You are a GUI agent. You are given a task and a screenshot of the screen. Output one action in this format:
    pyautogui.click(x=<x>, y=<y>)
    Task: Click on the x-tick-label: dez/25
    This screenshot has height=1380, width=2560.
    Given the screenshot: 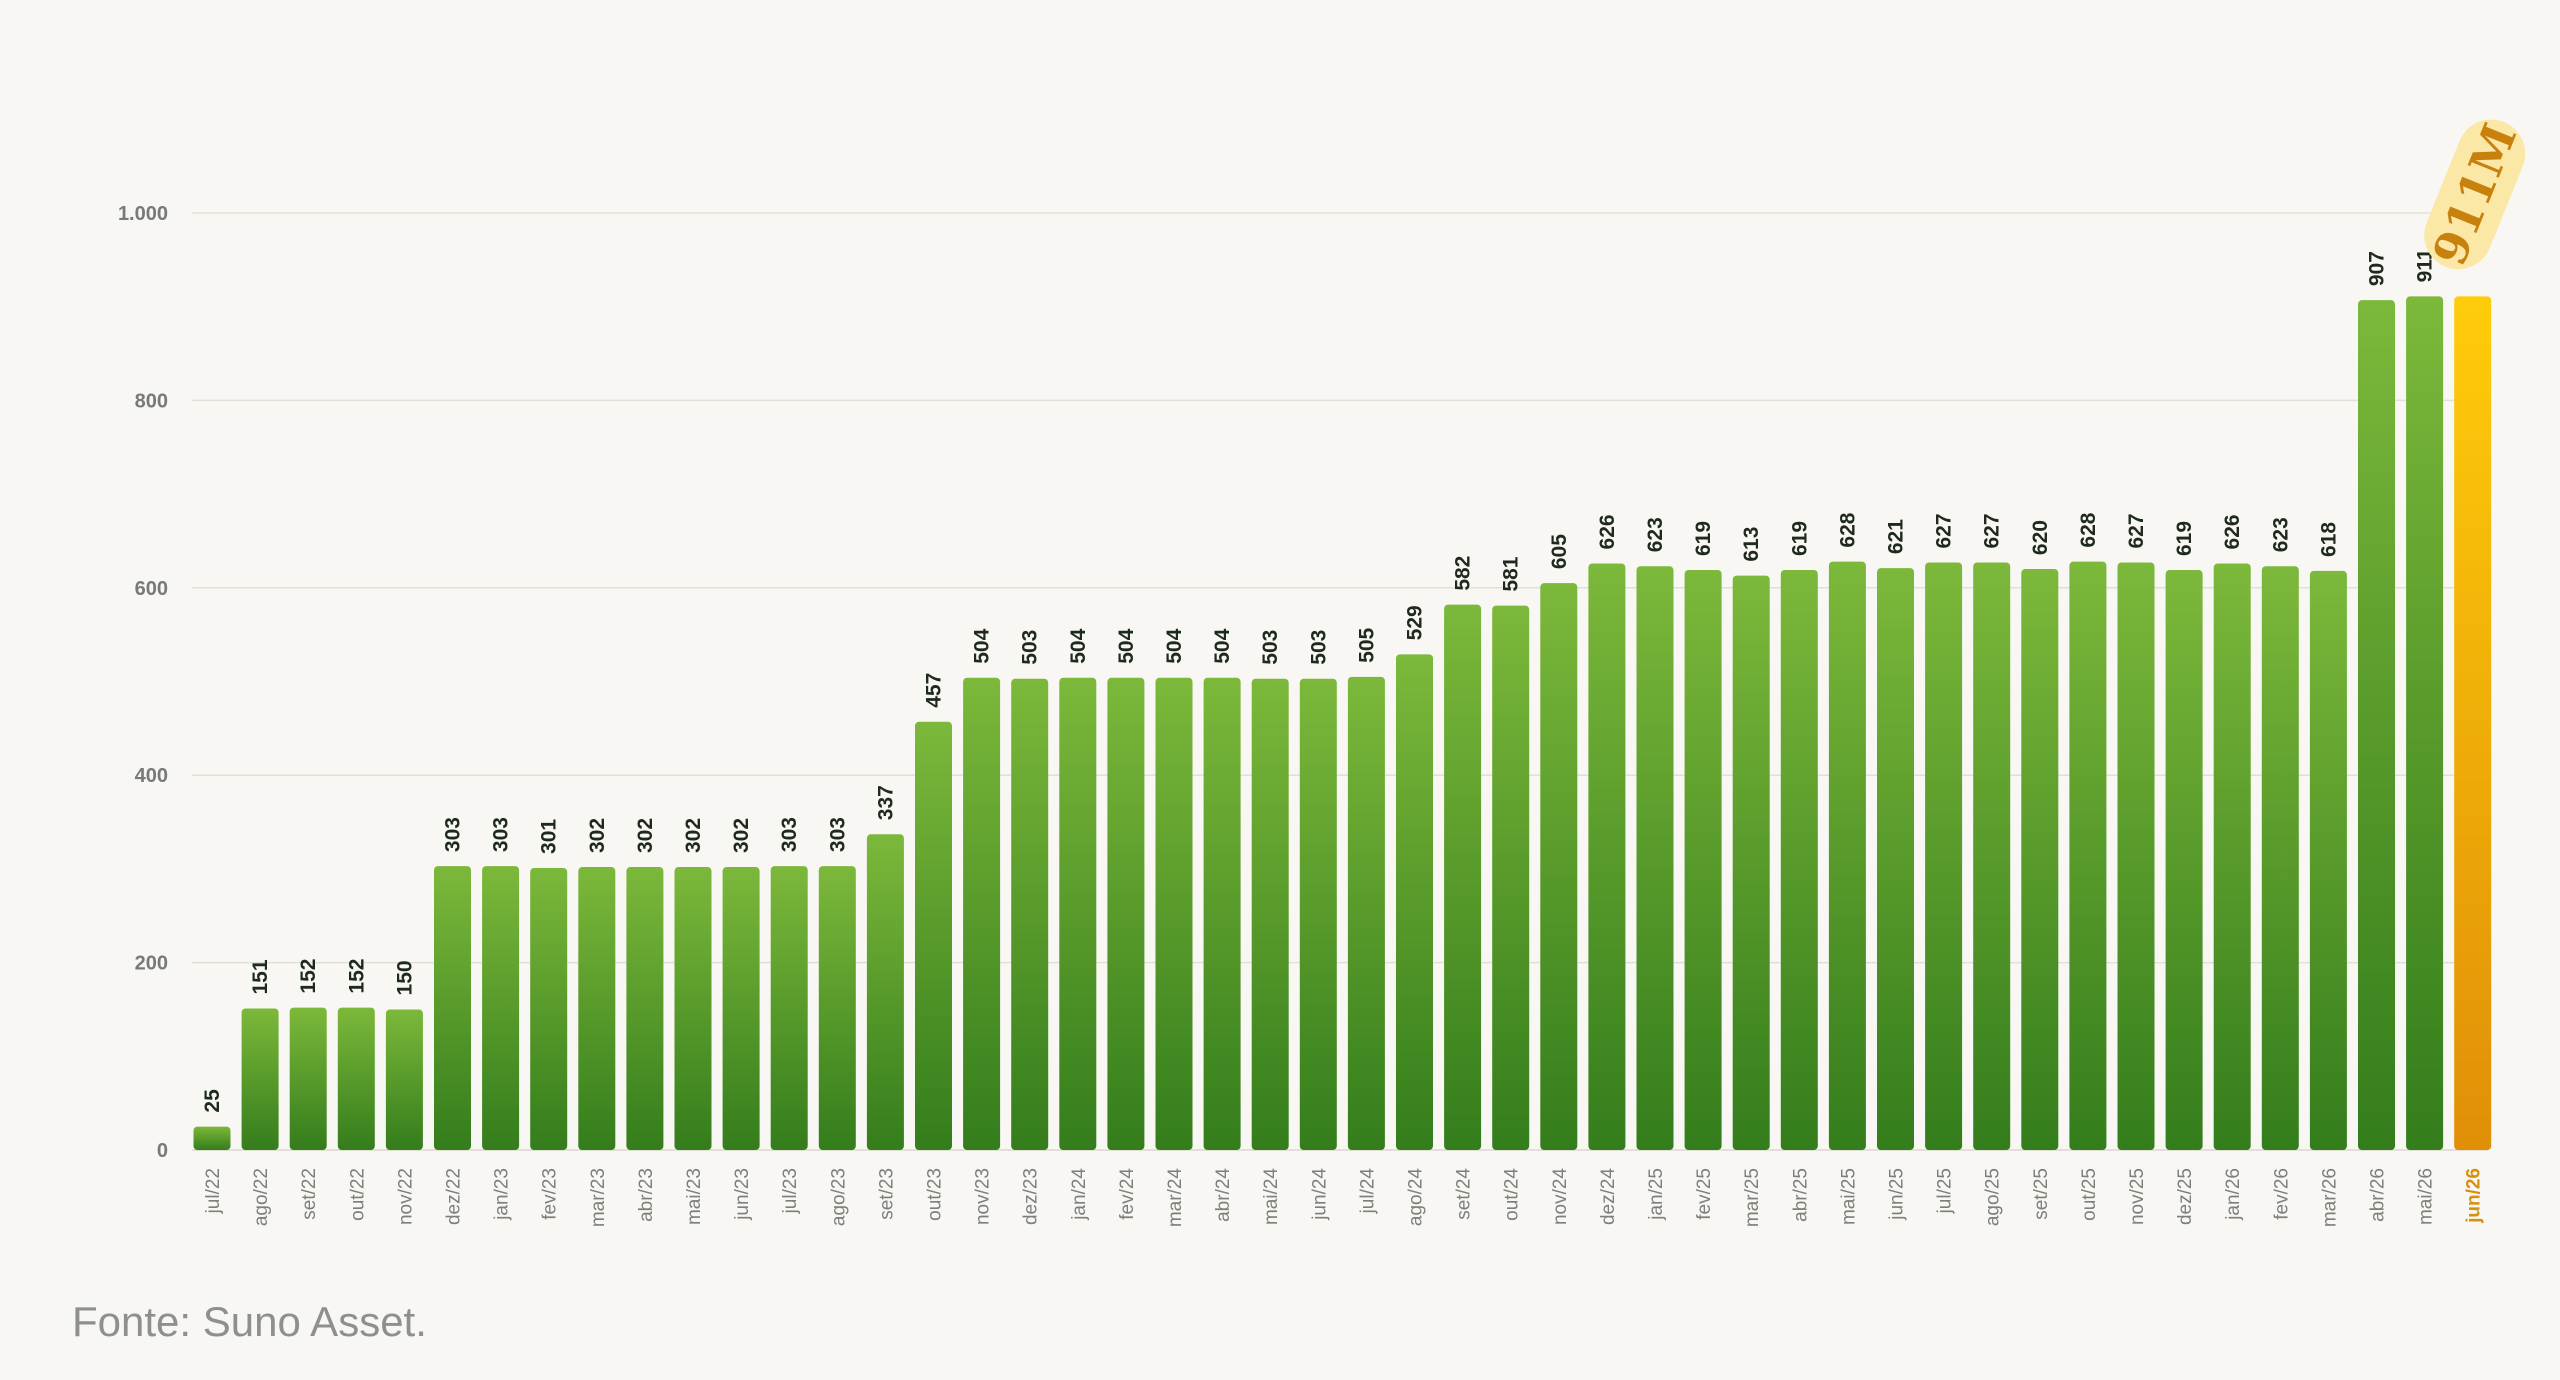 What is the action you would take?
    pyautogui.click(x=2185, y=1196)
    